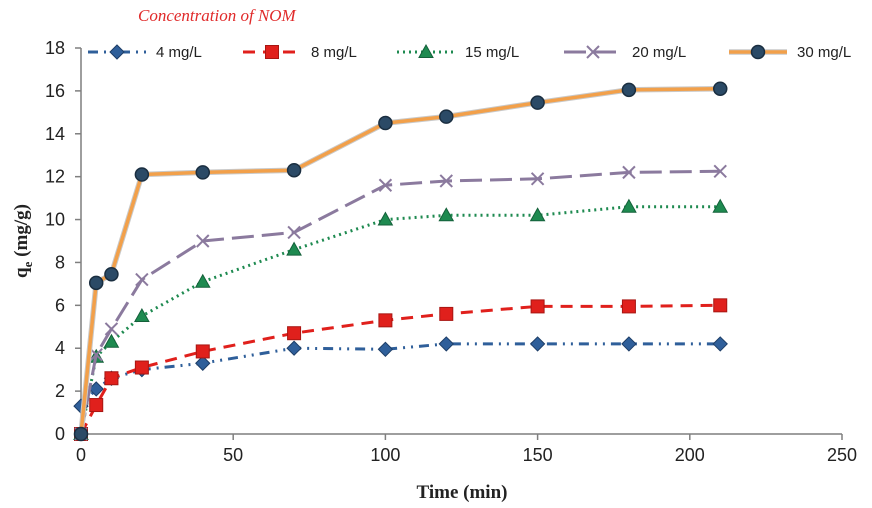 The height and width of the screenshot is (508, 872). What do you see at coordinates (300, 52) in the screenshot?
I see `legend-item: 8 mg/L` at bounding box center [300, 52].